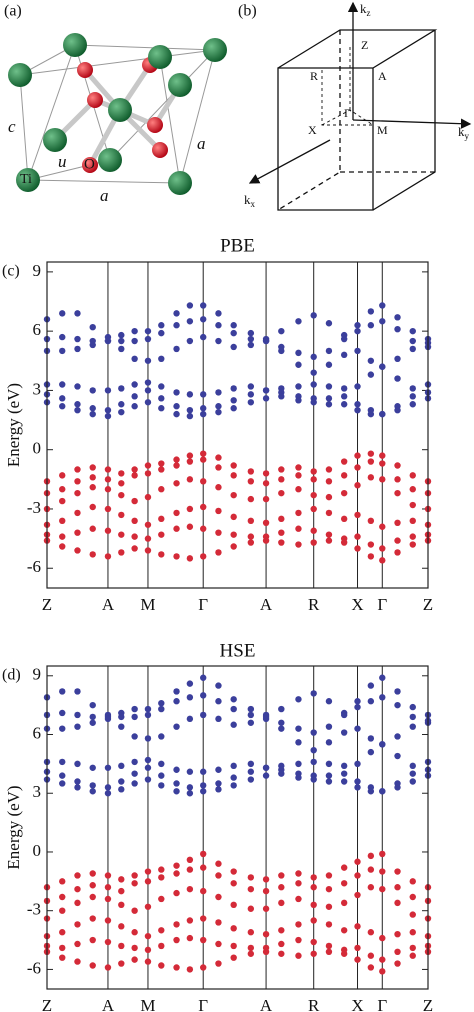 Image resolution: width=474 pixels, height=1012 pixels. I want to click on x-tick-label: Z, so click(428, 604).